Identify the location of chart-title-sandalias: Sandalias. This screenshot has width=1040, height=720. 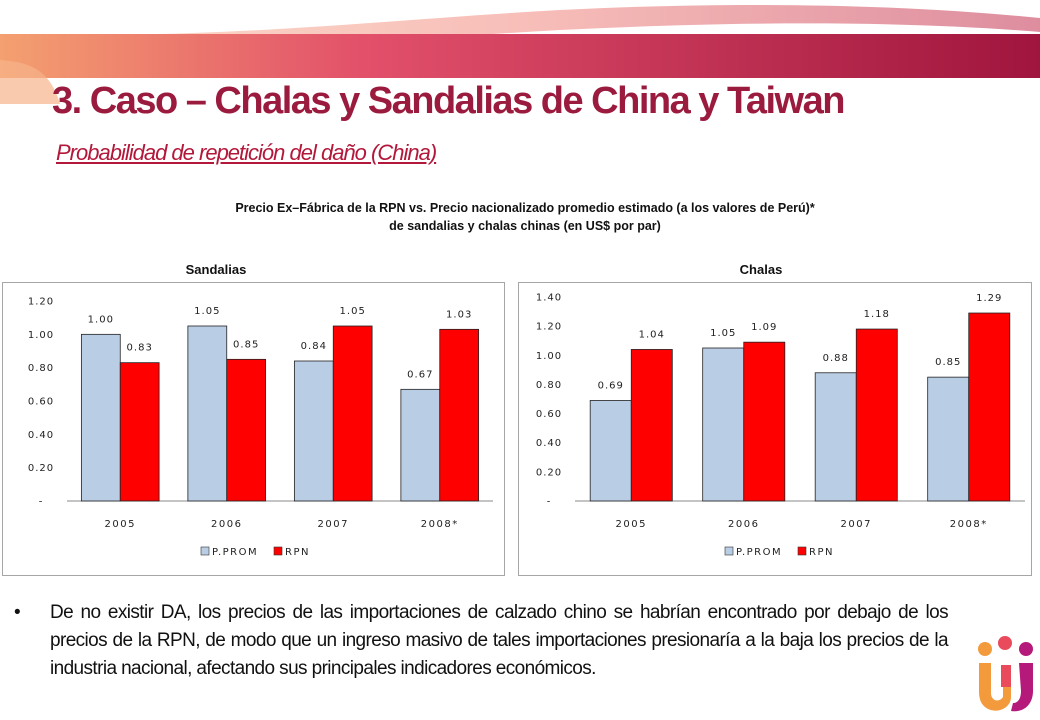
(216, 269).